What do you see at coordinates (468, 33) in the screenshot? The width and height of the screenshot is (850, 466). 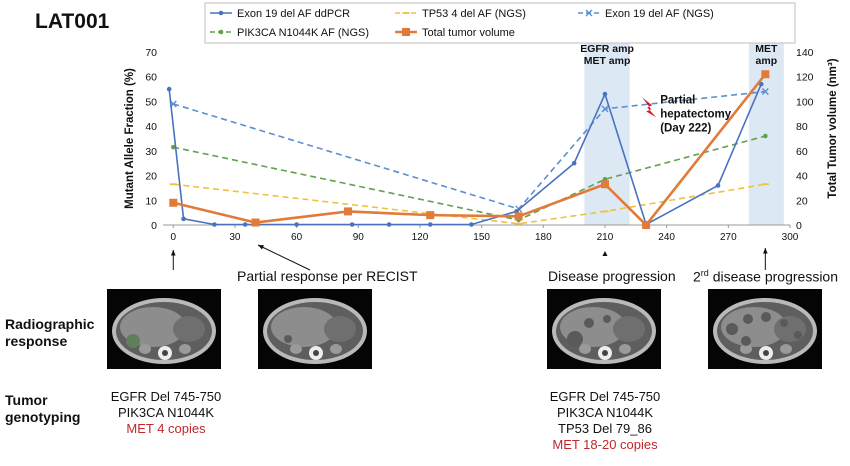 I see `legend-label: Total tumor volume` at bounding box center [468, 33].